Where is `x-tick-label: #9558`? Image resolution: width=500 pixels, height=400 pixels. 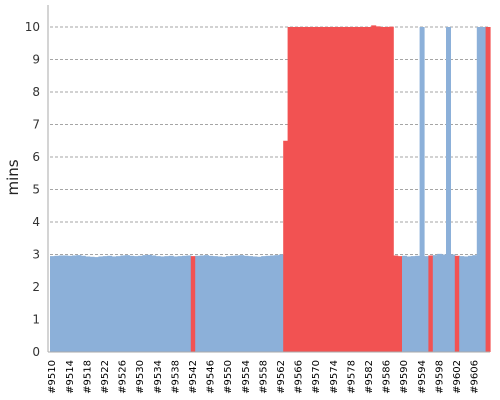
x-tick-label: #9558 is located at coordinates (263, 377).